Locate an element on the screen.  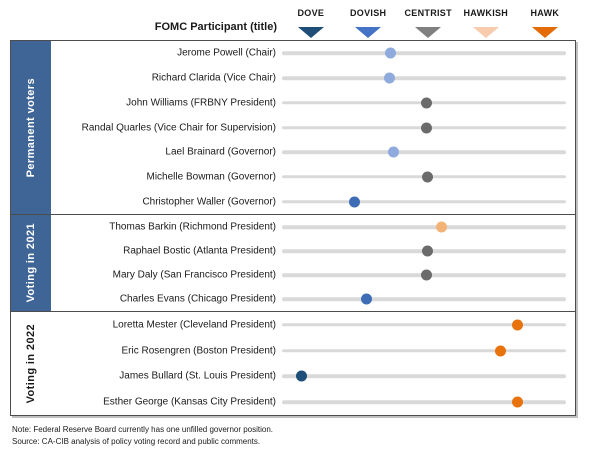
section-label: Permanent voters is located at coordinates (31, 127).